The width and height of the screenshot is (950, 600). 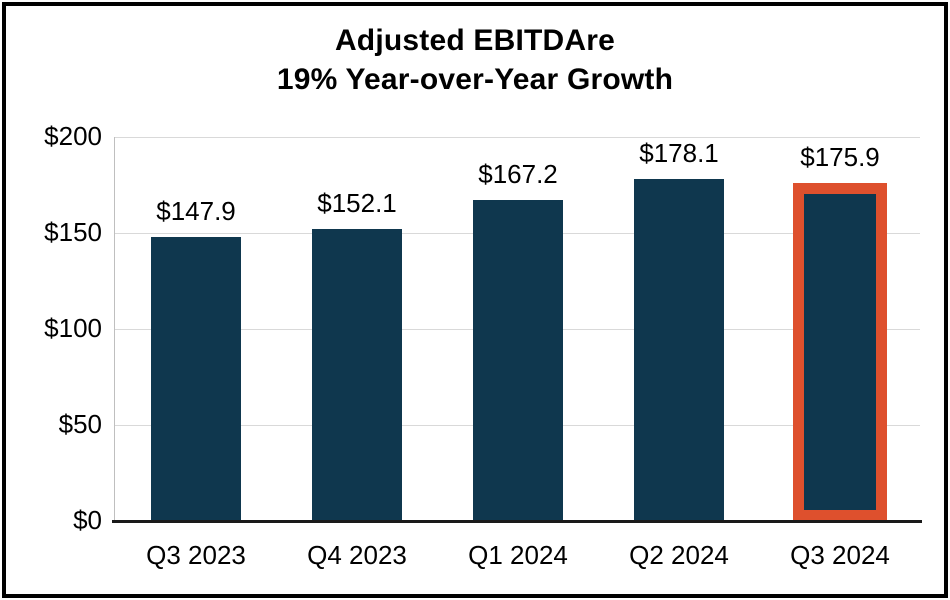 What do you see at coordinates (679, 153) in the screenshot?
I see `bar-value-label: $178.1` at bounding box center [679, 153].